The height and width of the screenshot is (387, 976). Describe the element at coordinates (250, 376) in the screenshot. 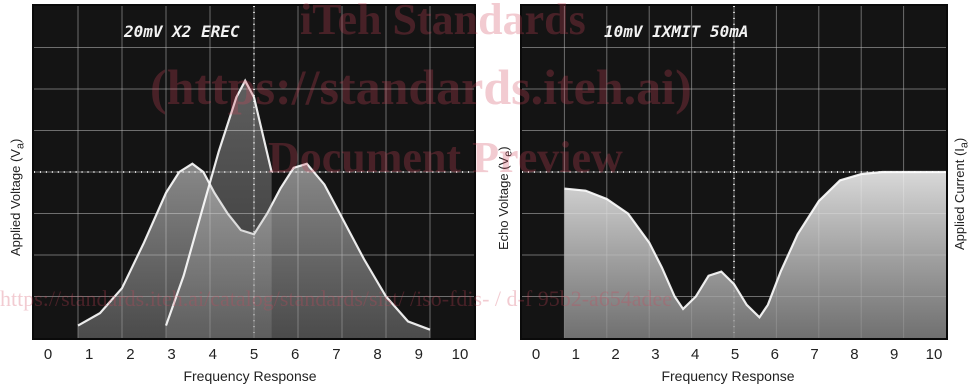

I see `x-axis-label-left: Frequency Response` at that location.